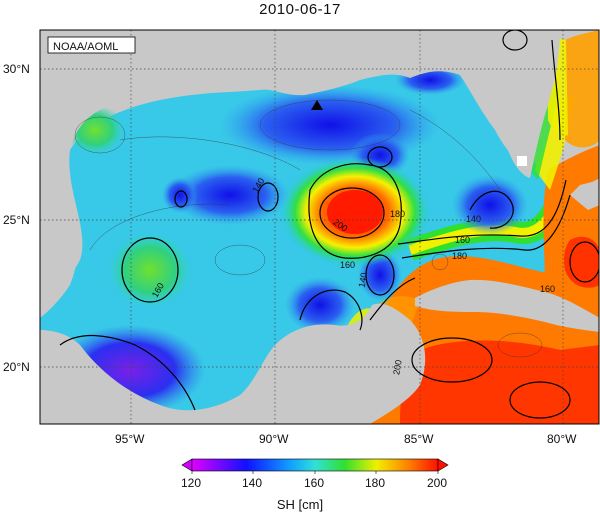 The image size is (600, 515). Describe the element at coordinates (191, 483) in the screenshot. I see `colorbar-tick: 120` at that location.